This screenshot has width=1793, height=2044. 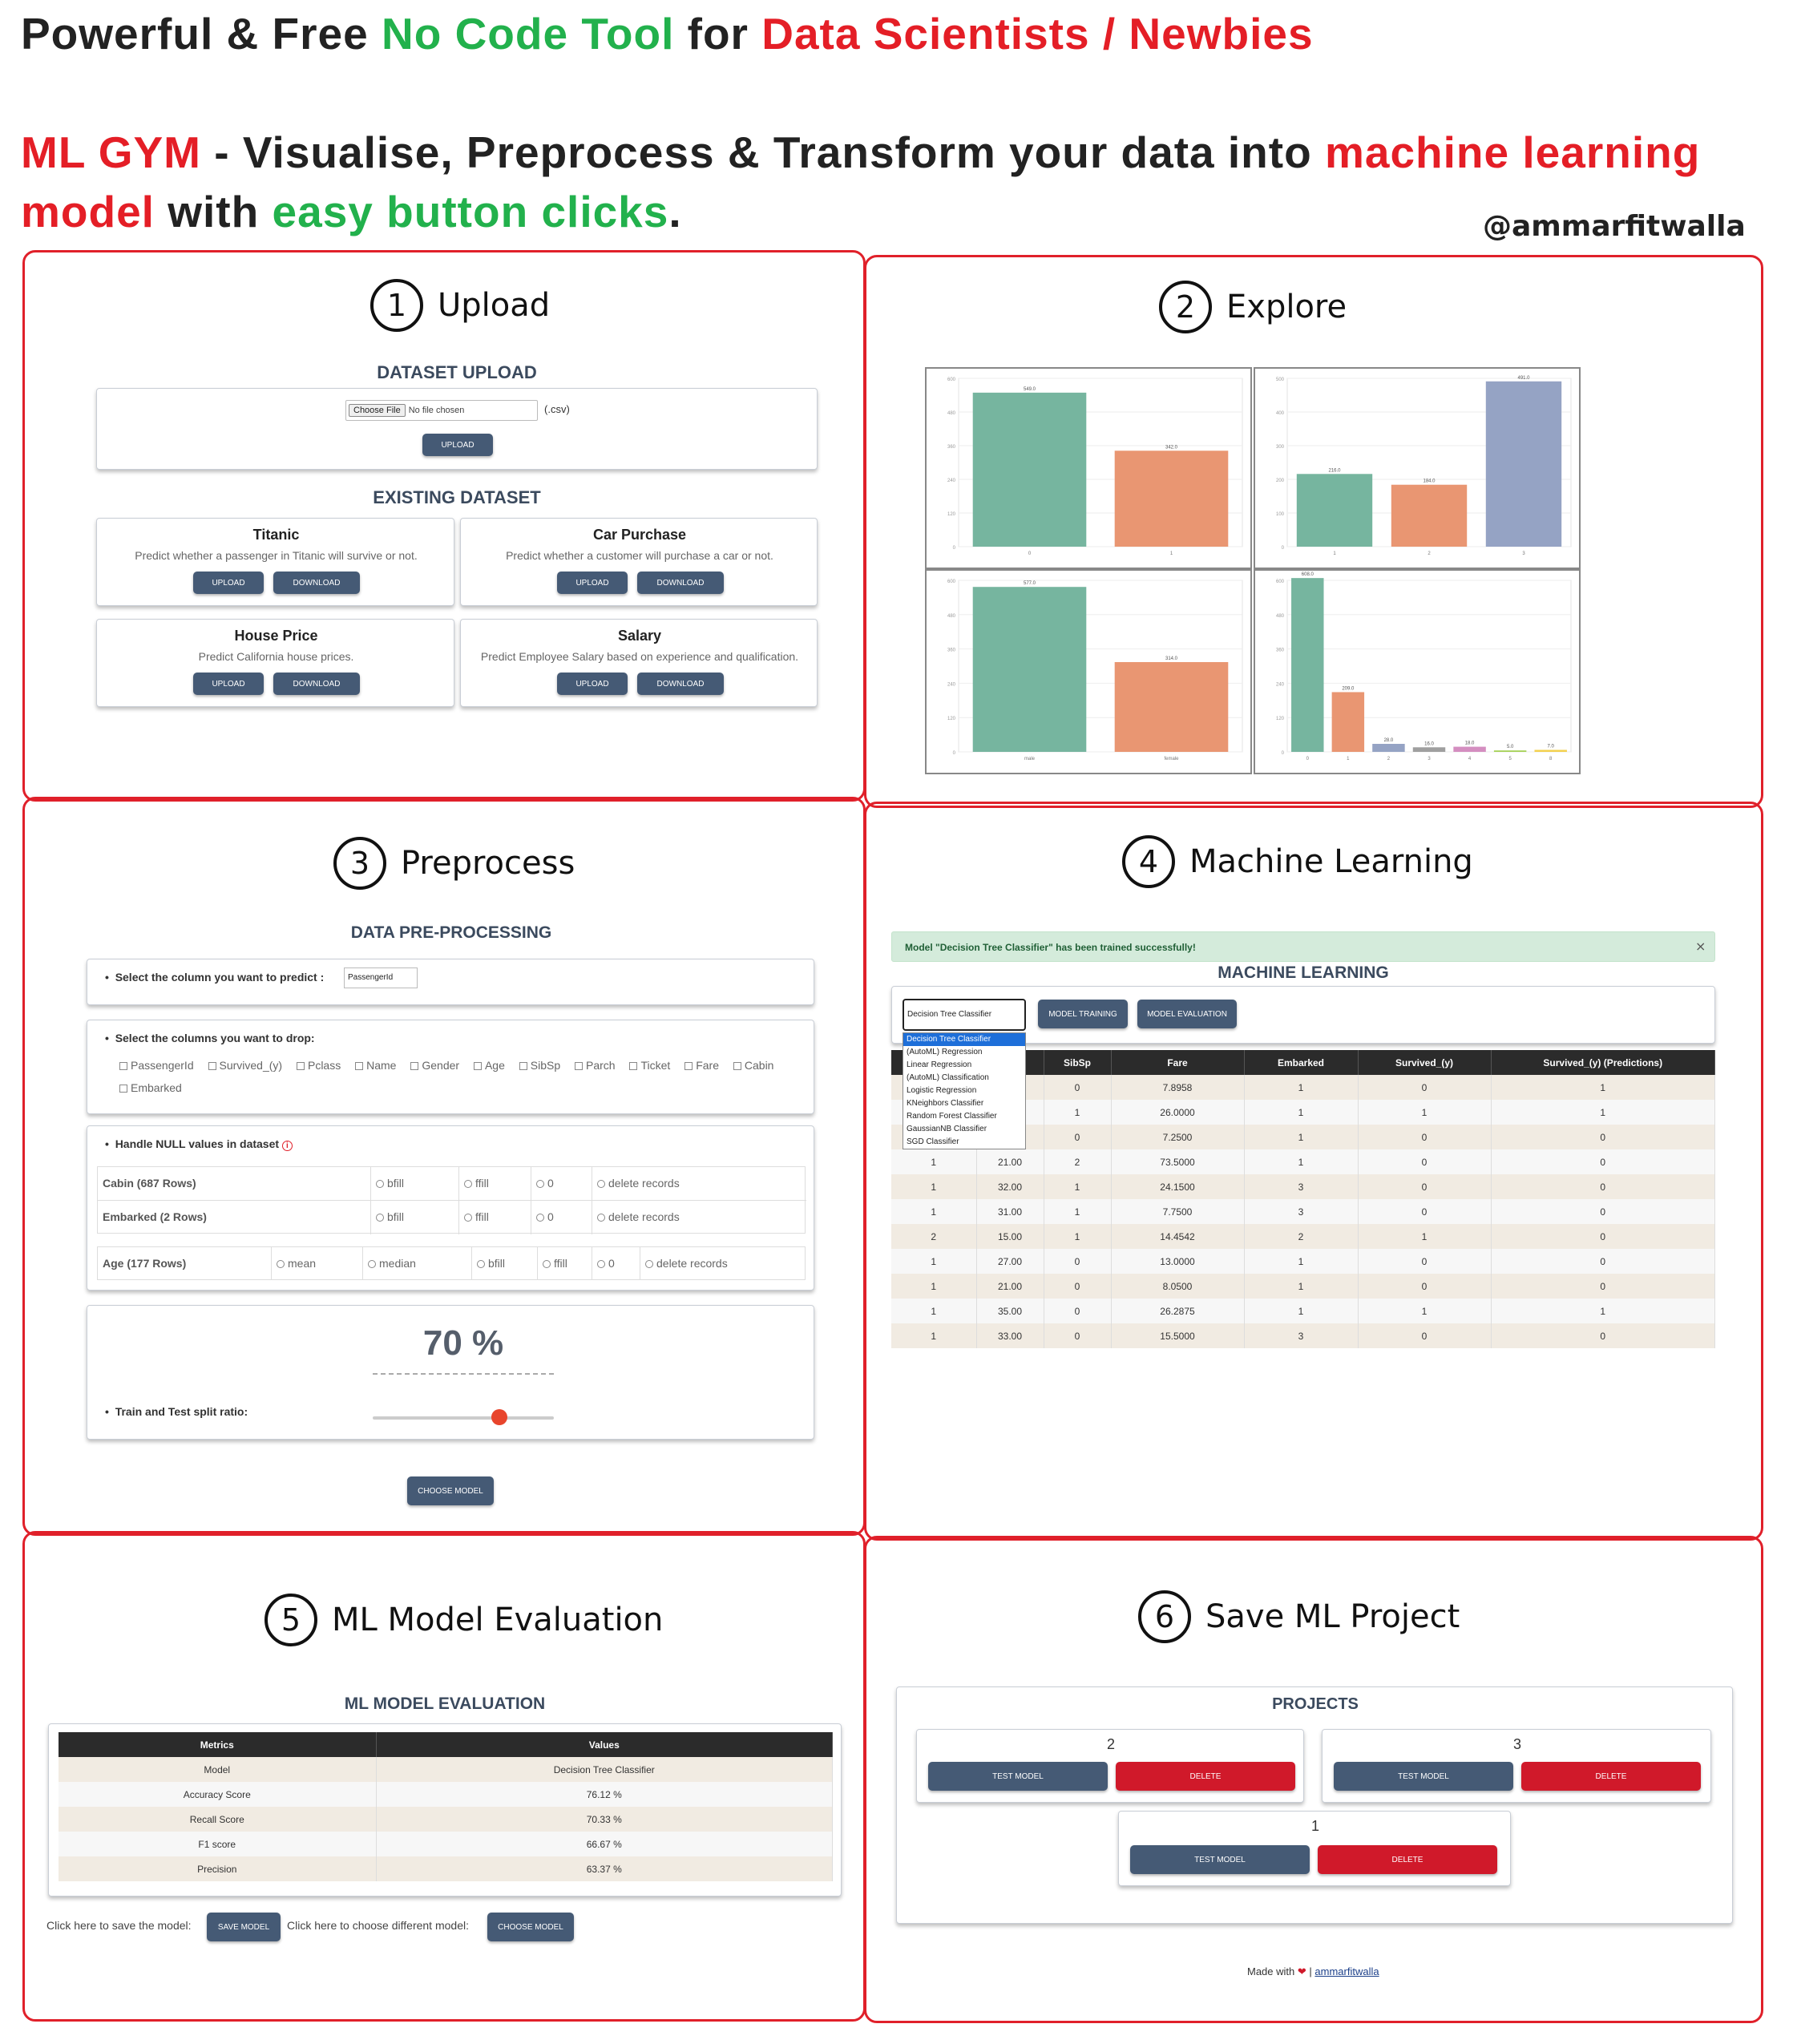 I want to click on project-card: 3 TEST MODEL DELETE, so click(x=1516, y=1766).